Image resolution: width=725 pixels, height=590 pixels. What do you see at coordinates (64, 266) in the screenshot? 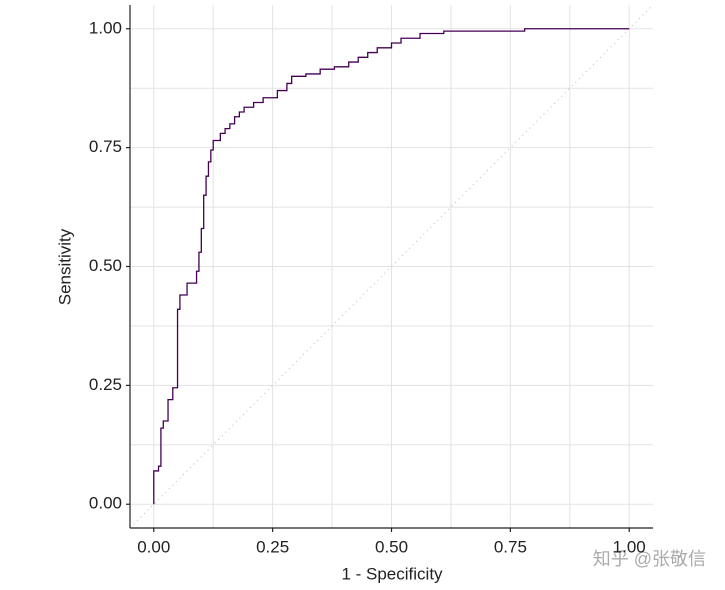
I see `y-axis-title: Sensitivity` at bounding box center [64, 266].